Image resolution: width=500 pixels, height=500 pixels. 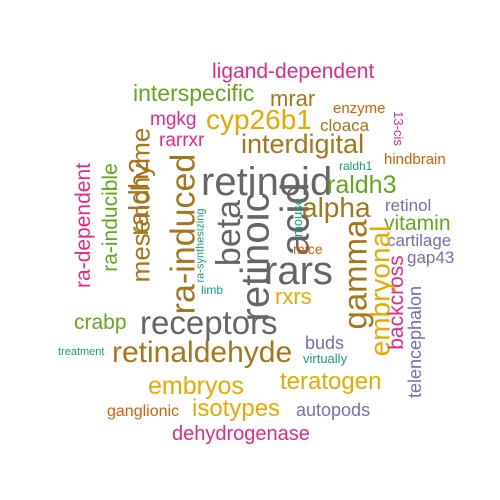 What do you see at coordinates (81, 352) in the screenshot?
I see `word-treatment: treatment` at bounding box center [81, 352].